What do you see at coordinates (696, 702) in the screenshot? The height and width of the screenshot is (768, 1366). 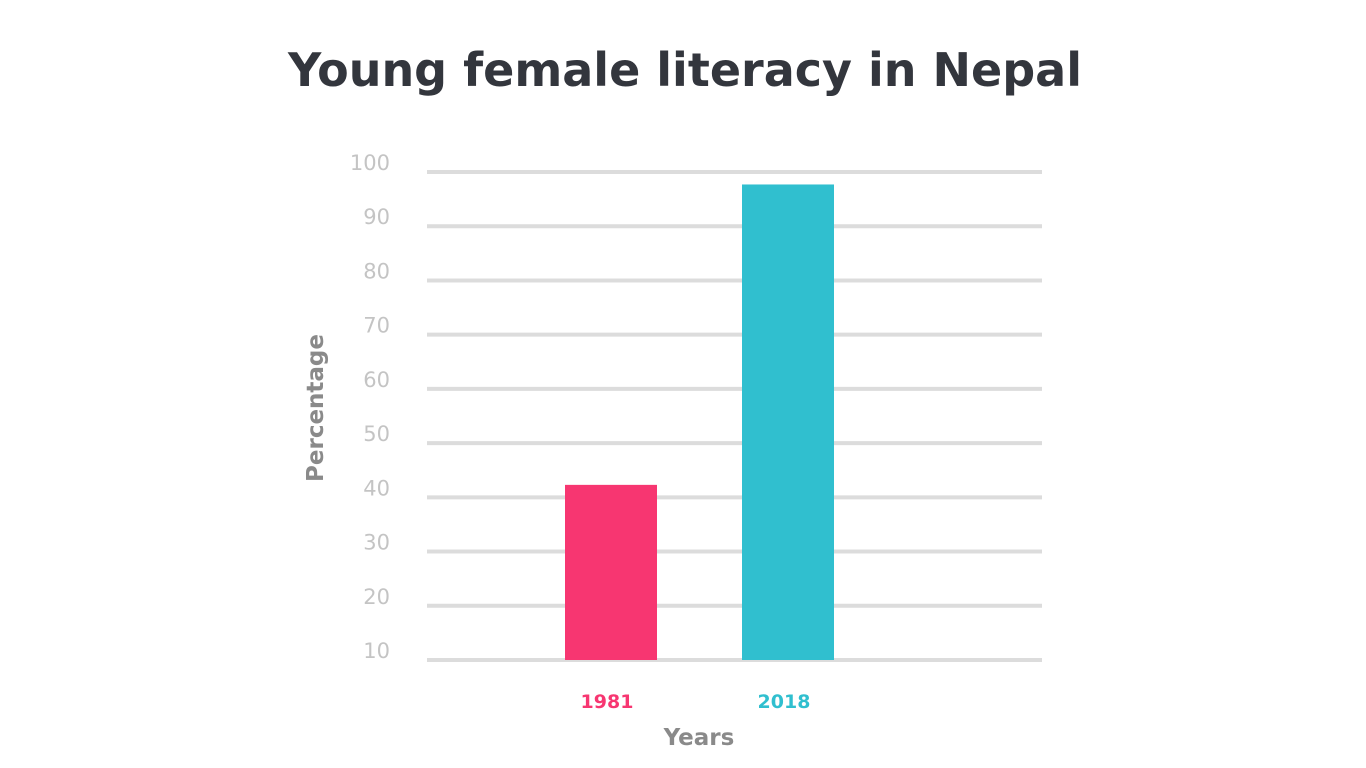 I see `x-tick-labels: 1981 2018` at bounding box center [696, 702].